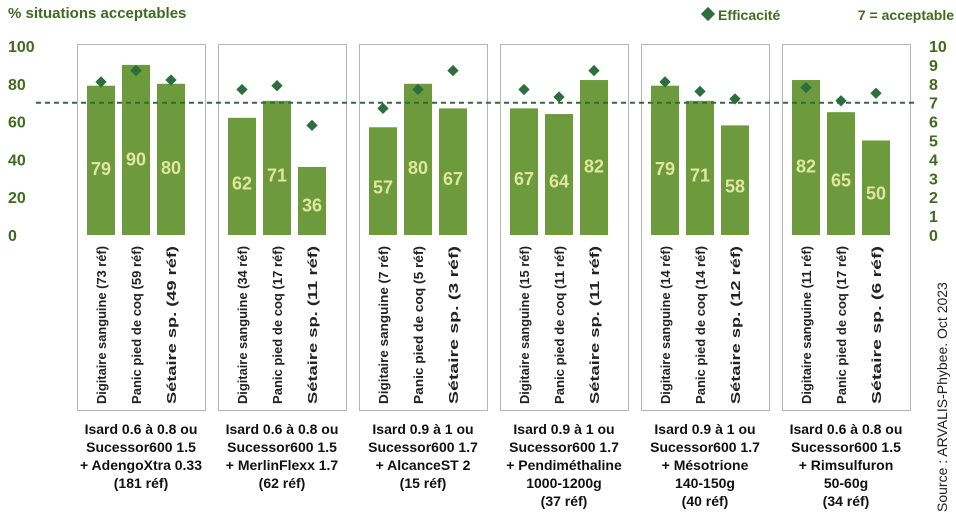  I want to click on bar-label-g2-3: Sétaire sp. (11 réf), so click(312, 325).